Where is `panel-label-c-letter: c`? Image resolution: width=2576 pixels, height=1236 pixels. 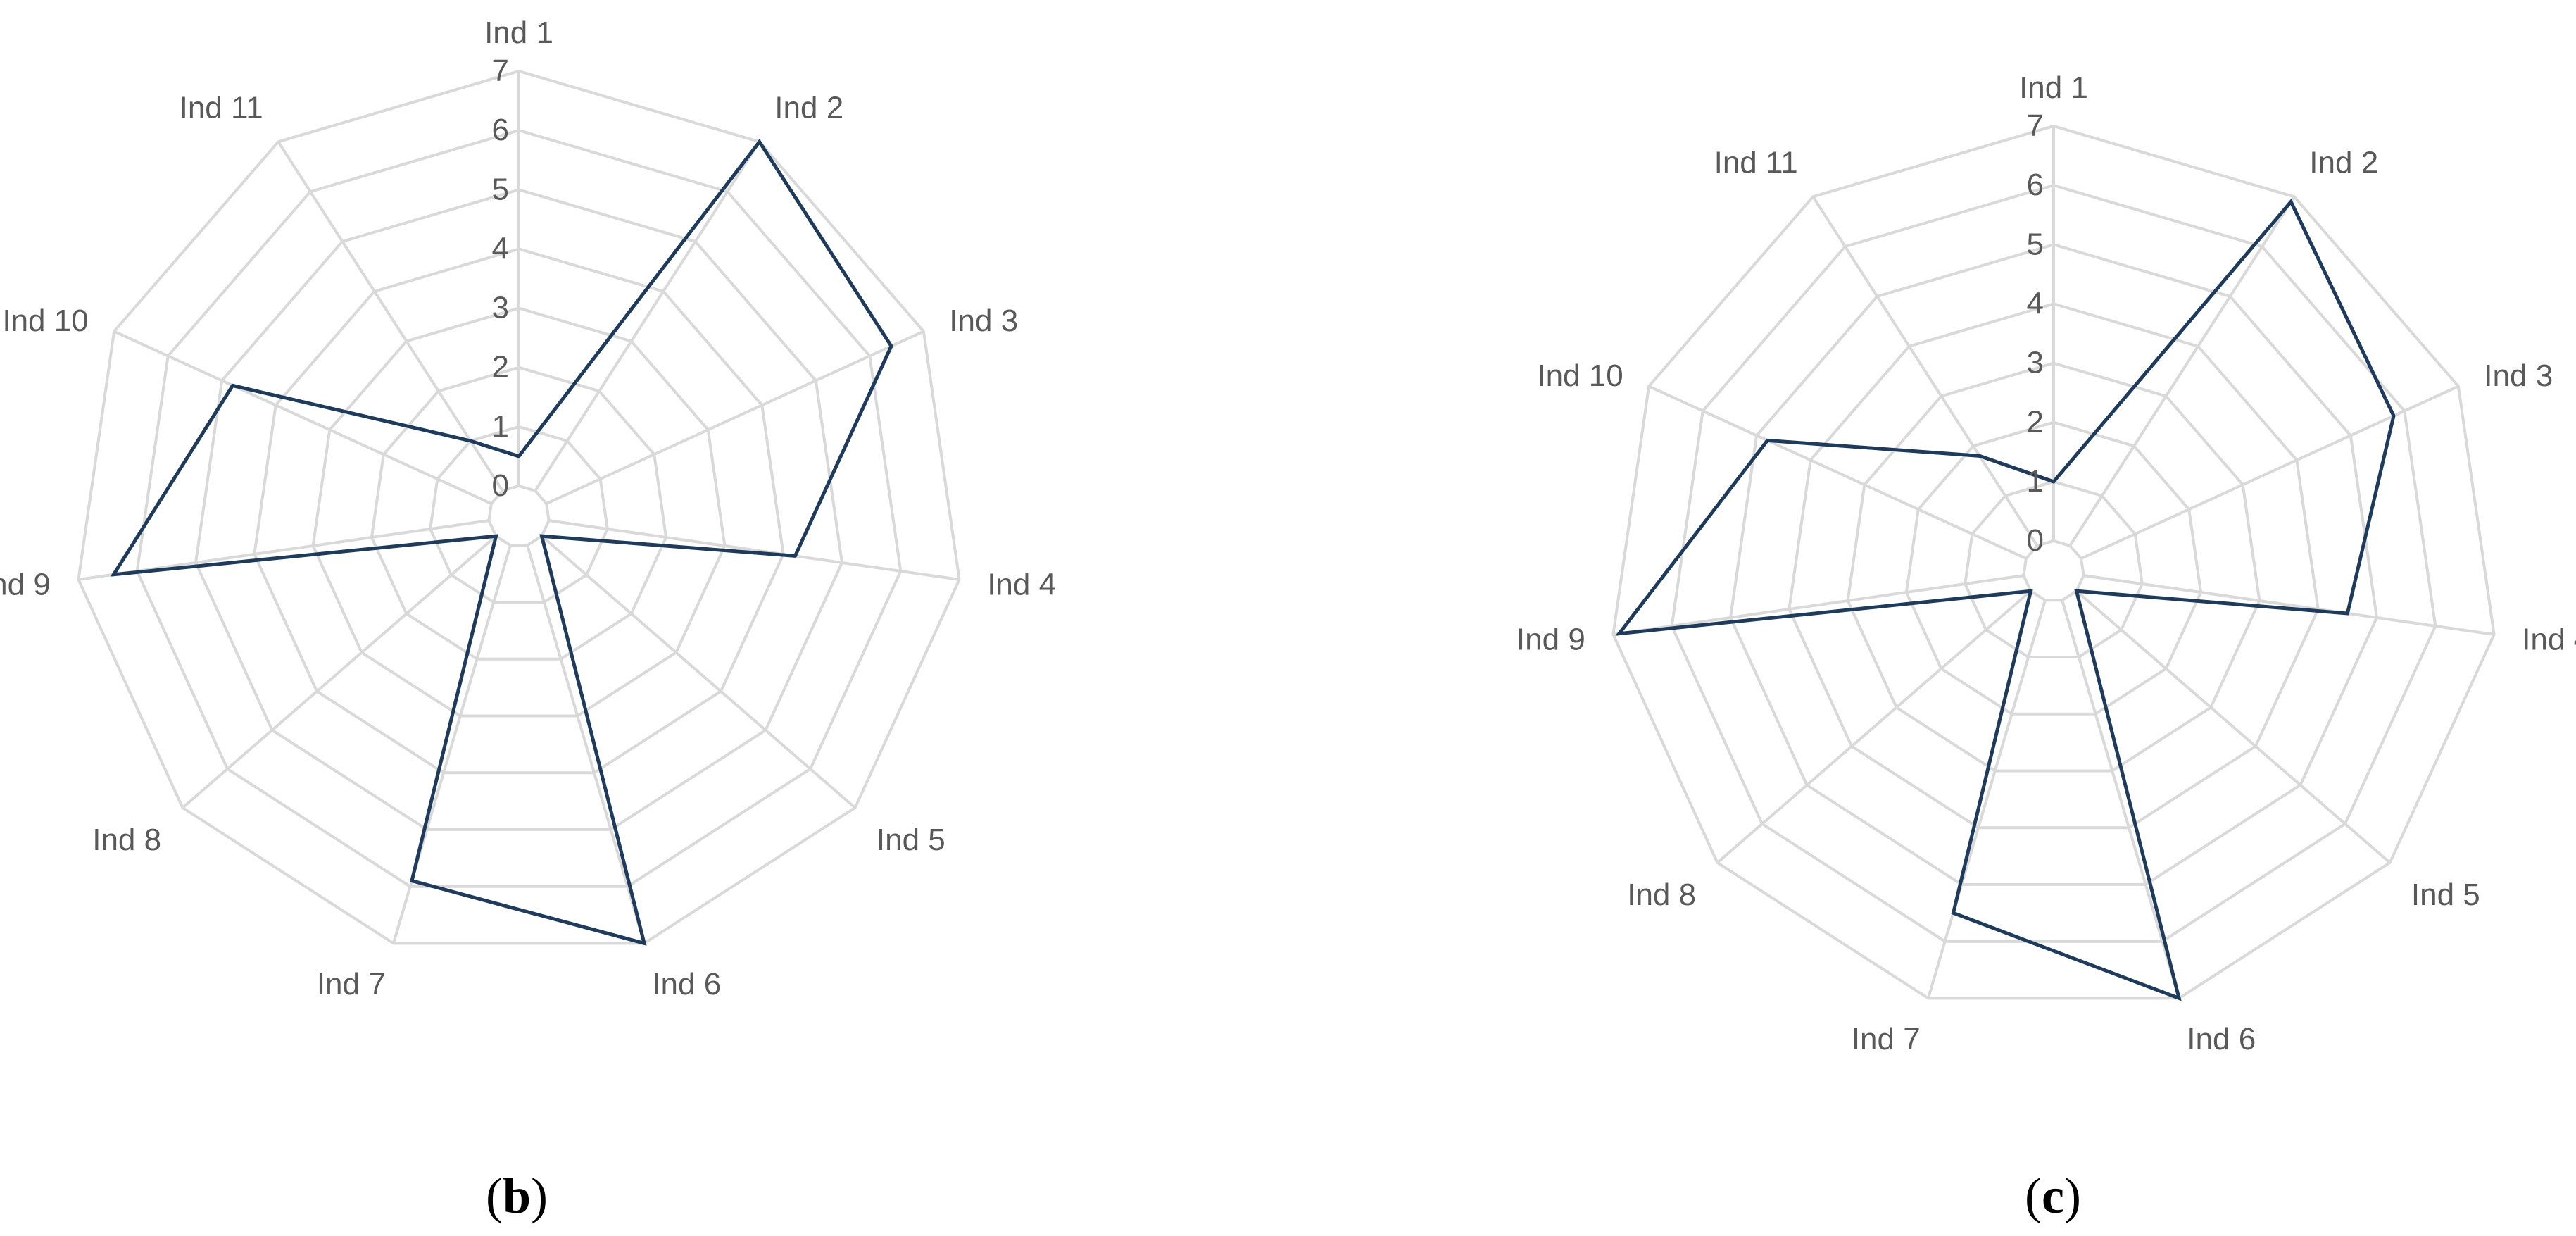 panel-label-c-letter: c is located at coordinates (2053, 1196).